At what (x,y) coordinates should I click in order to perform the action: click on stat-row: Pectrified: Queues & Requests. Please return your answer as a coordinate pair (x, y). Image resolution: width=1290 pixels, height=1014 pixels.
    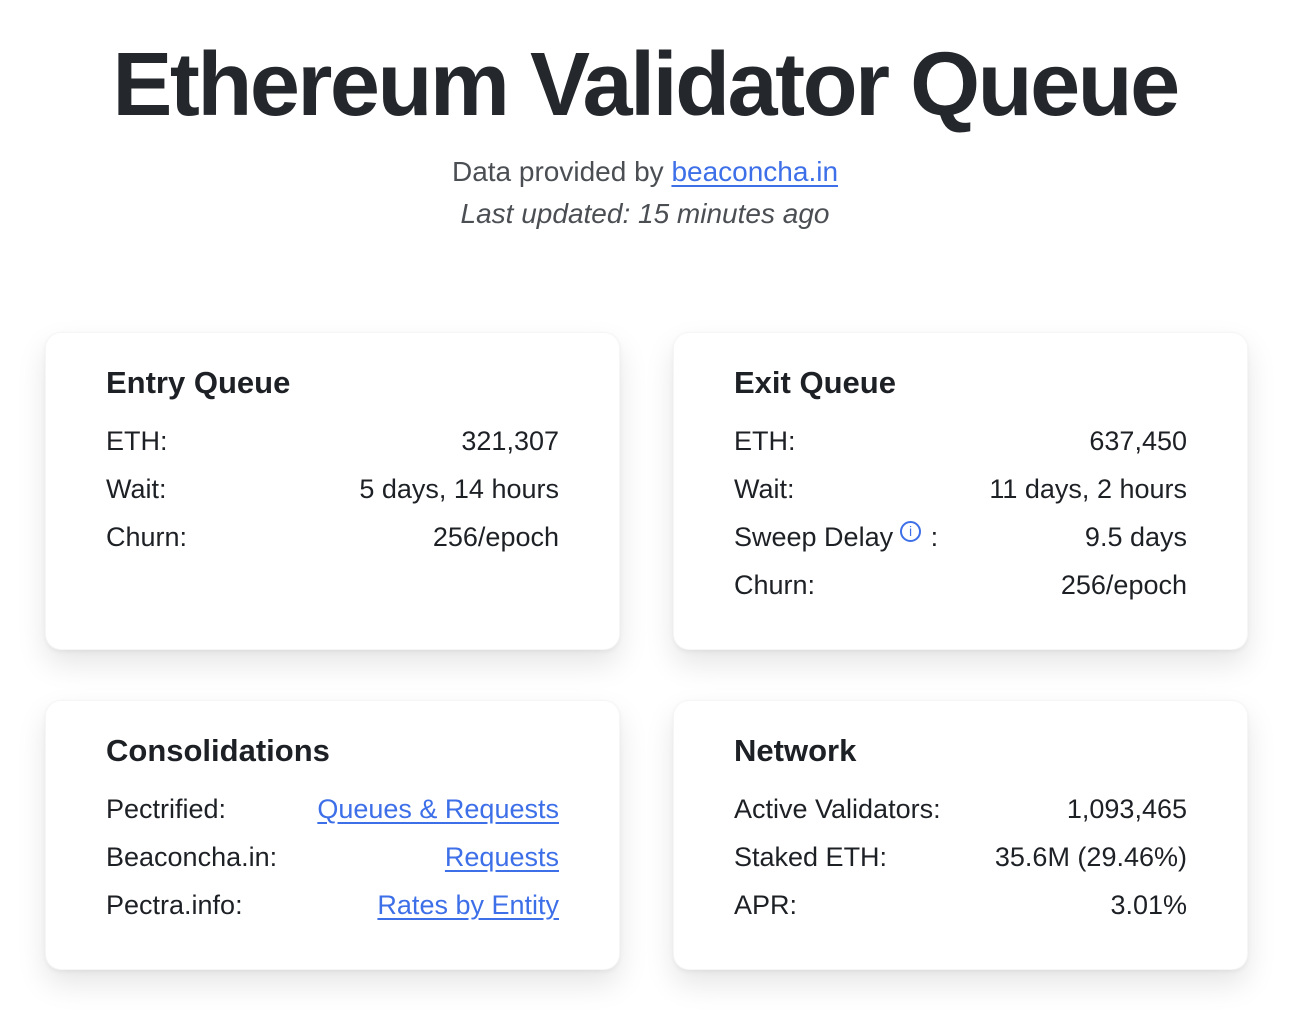
    Looking at the image, I should click on (332, 809).